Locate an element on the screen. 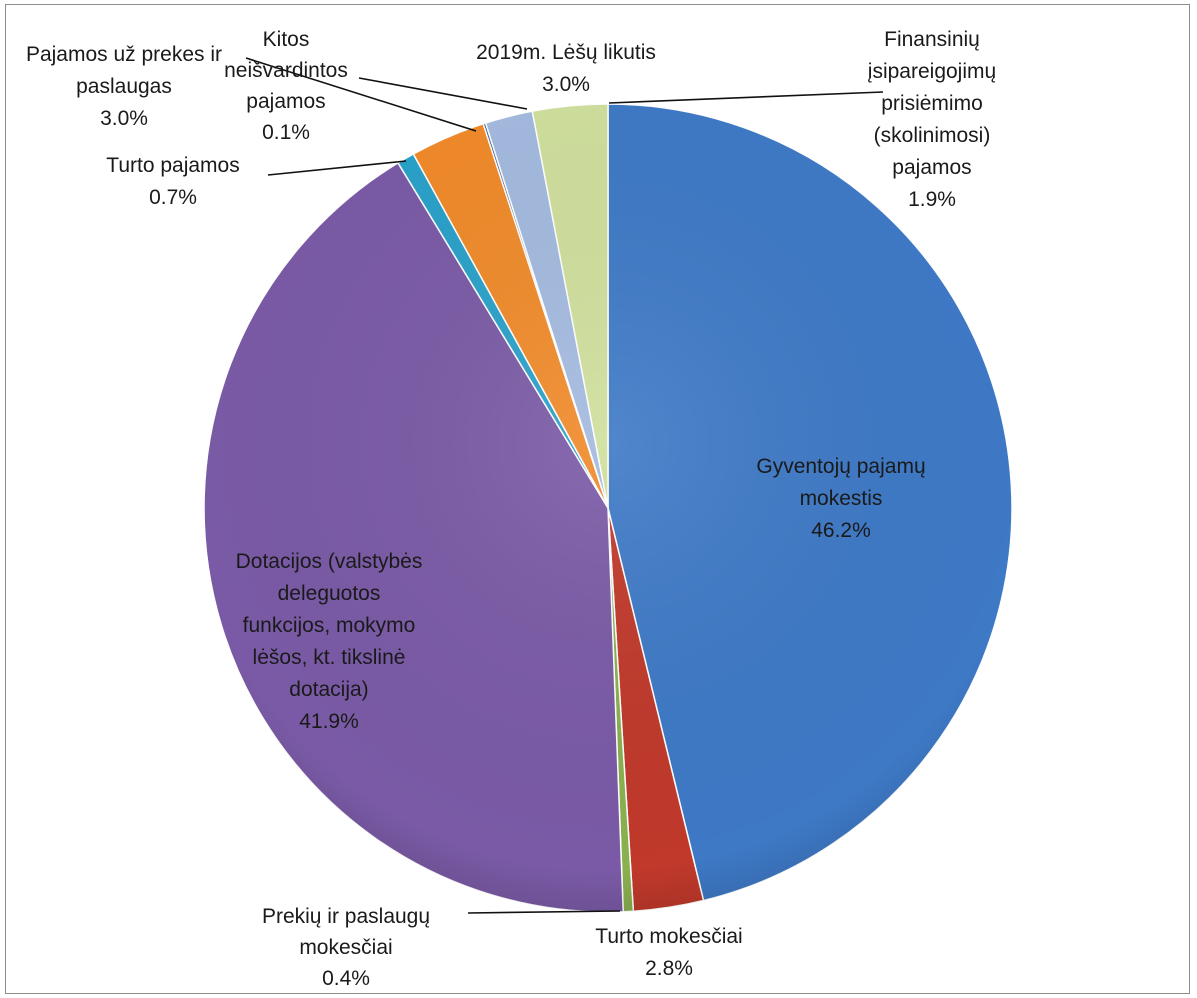  slice-label-line: mokesčiai is located at coordinates (345, 947).